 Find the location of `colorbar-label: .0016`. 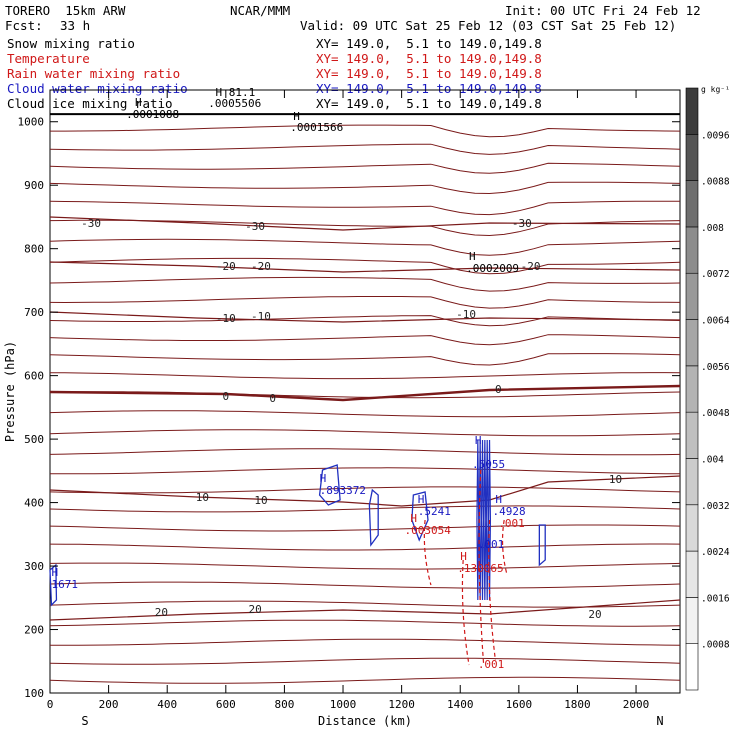

colorbar-label: .0016 is located at coordinates (715, 598).